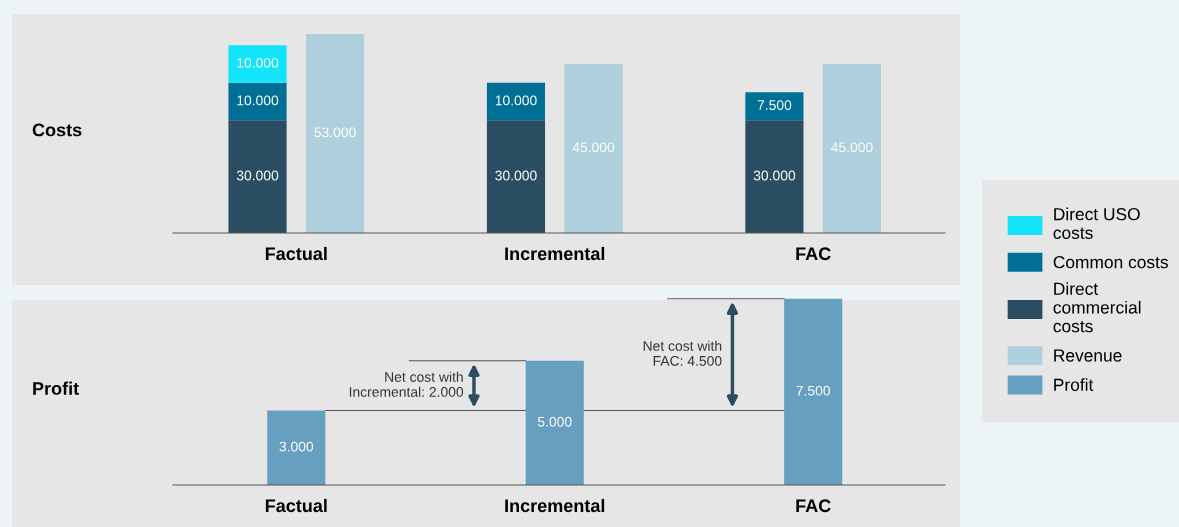  What do you see at coordinates (1074, 384) in the screenshot?
I see `legend-label: Profit` at bounding box center [1074, 384].